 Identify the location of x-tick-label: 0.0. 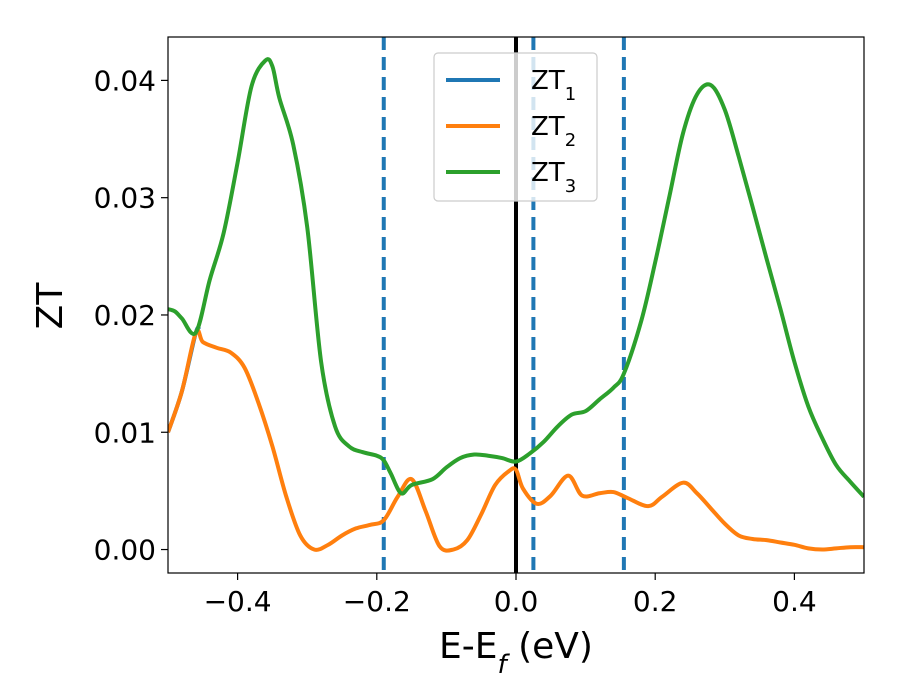
(516, 601).